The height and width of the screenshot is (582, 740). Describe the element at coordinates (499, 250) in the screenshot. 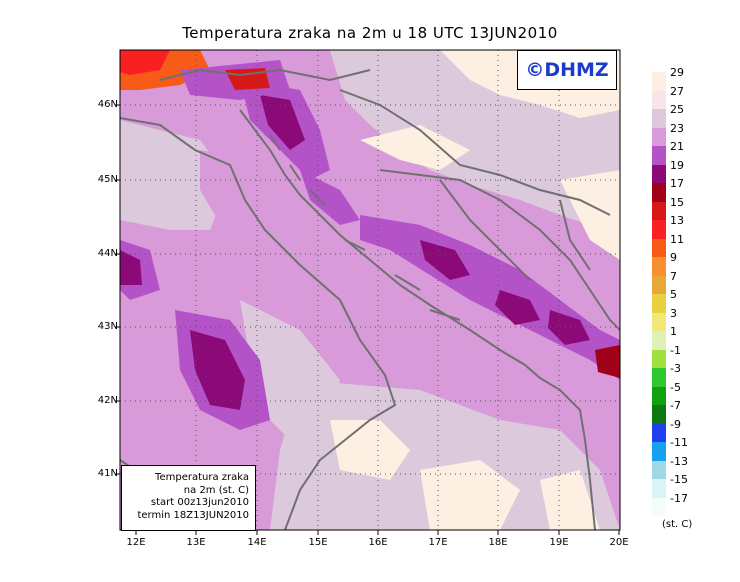

I see `bosnia-border` at that location.